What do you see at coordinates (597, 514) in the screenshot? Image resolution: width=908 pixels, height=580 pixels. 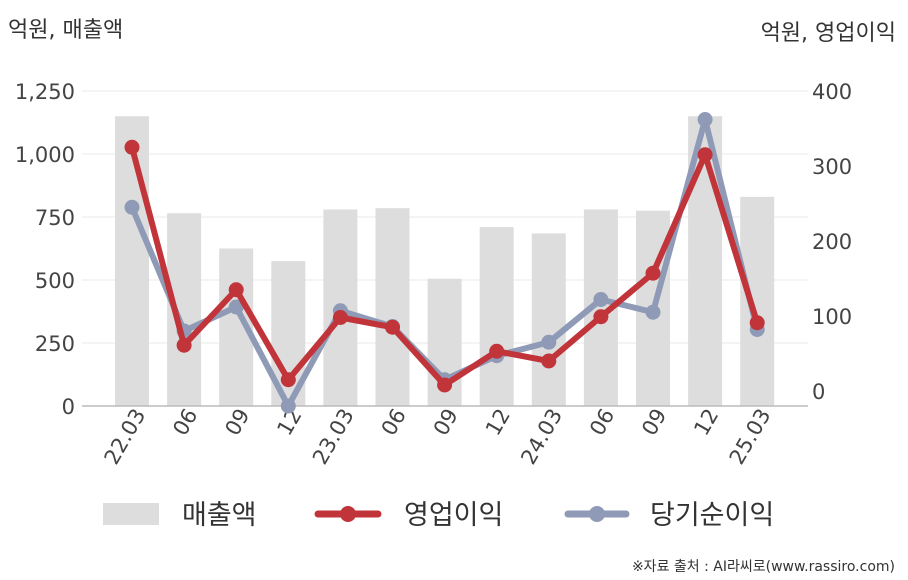 I see `legend-swatch-net-income-marker` at bounding box center [597, 514].